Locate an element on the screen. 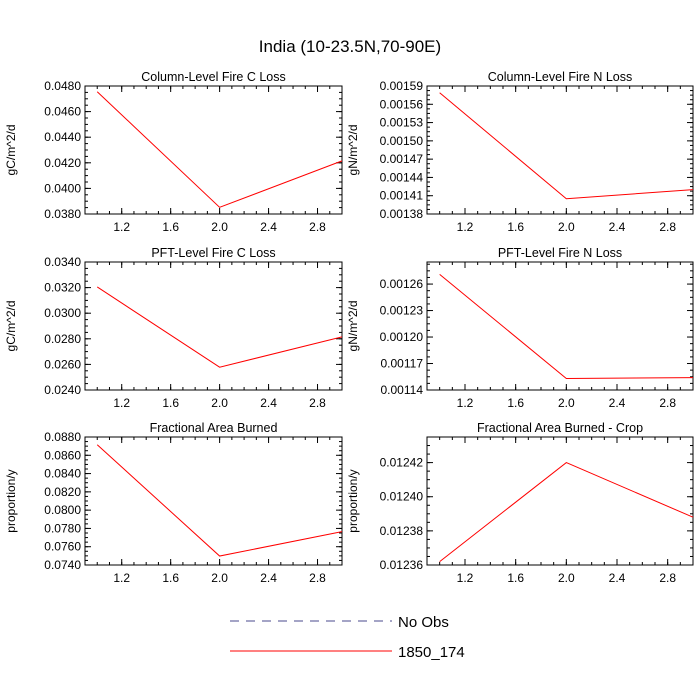  y-tick-label: 0.0320 is located at coordinates (62, 288).